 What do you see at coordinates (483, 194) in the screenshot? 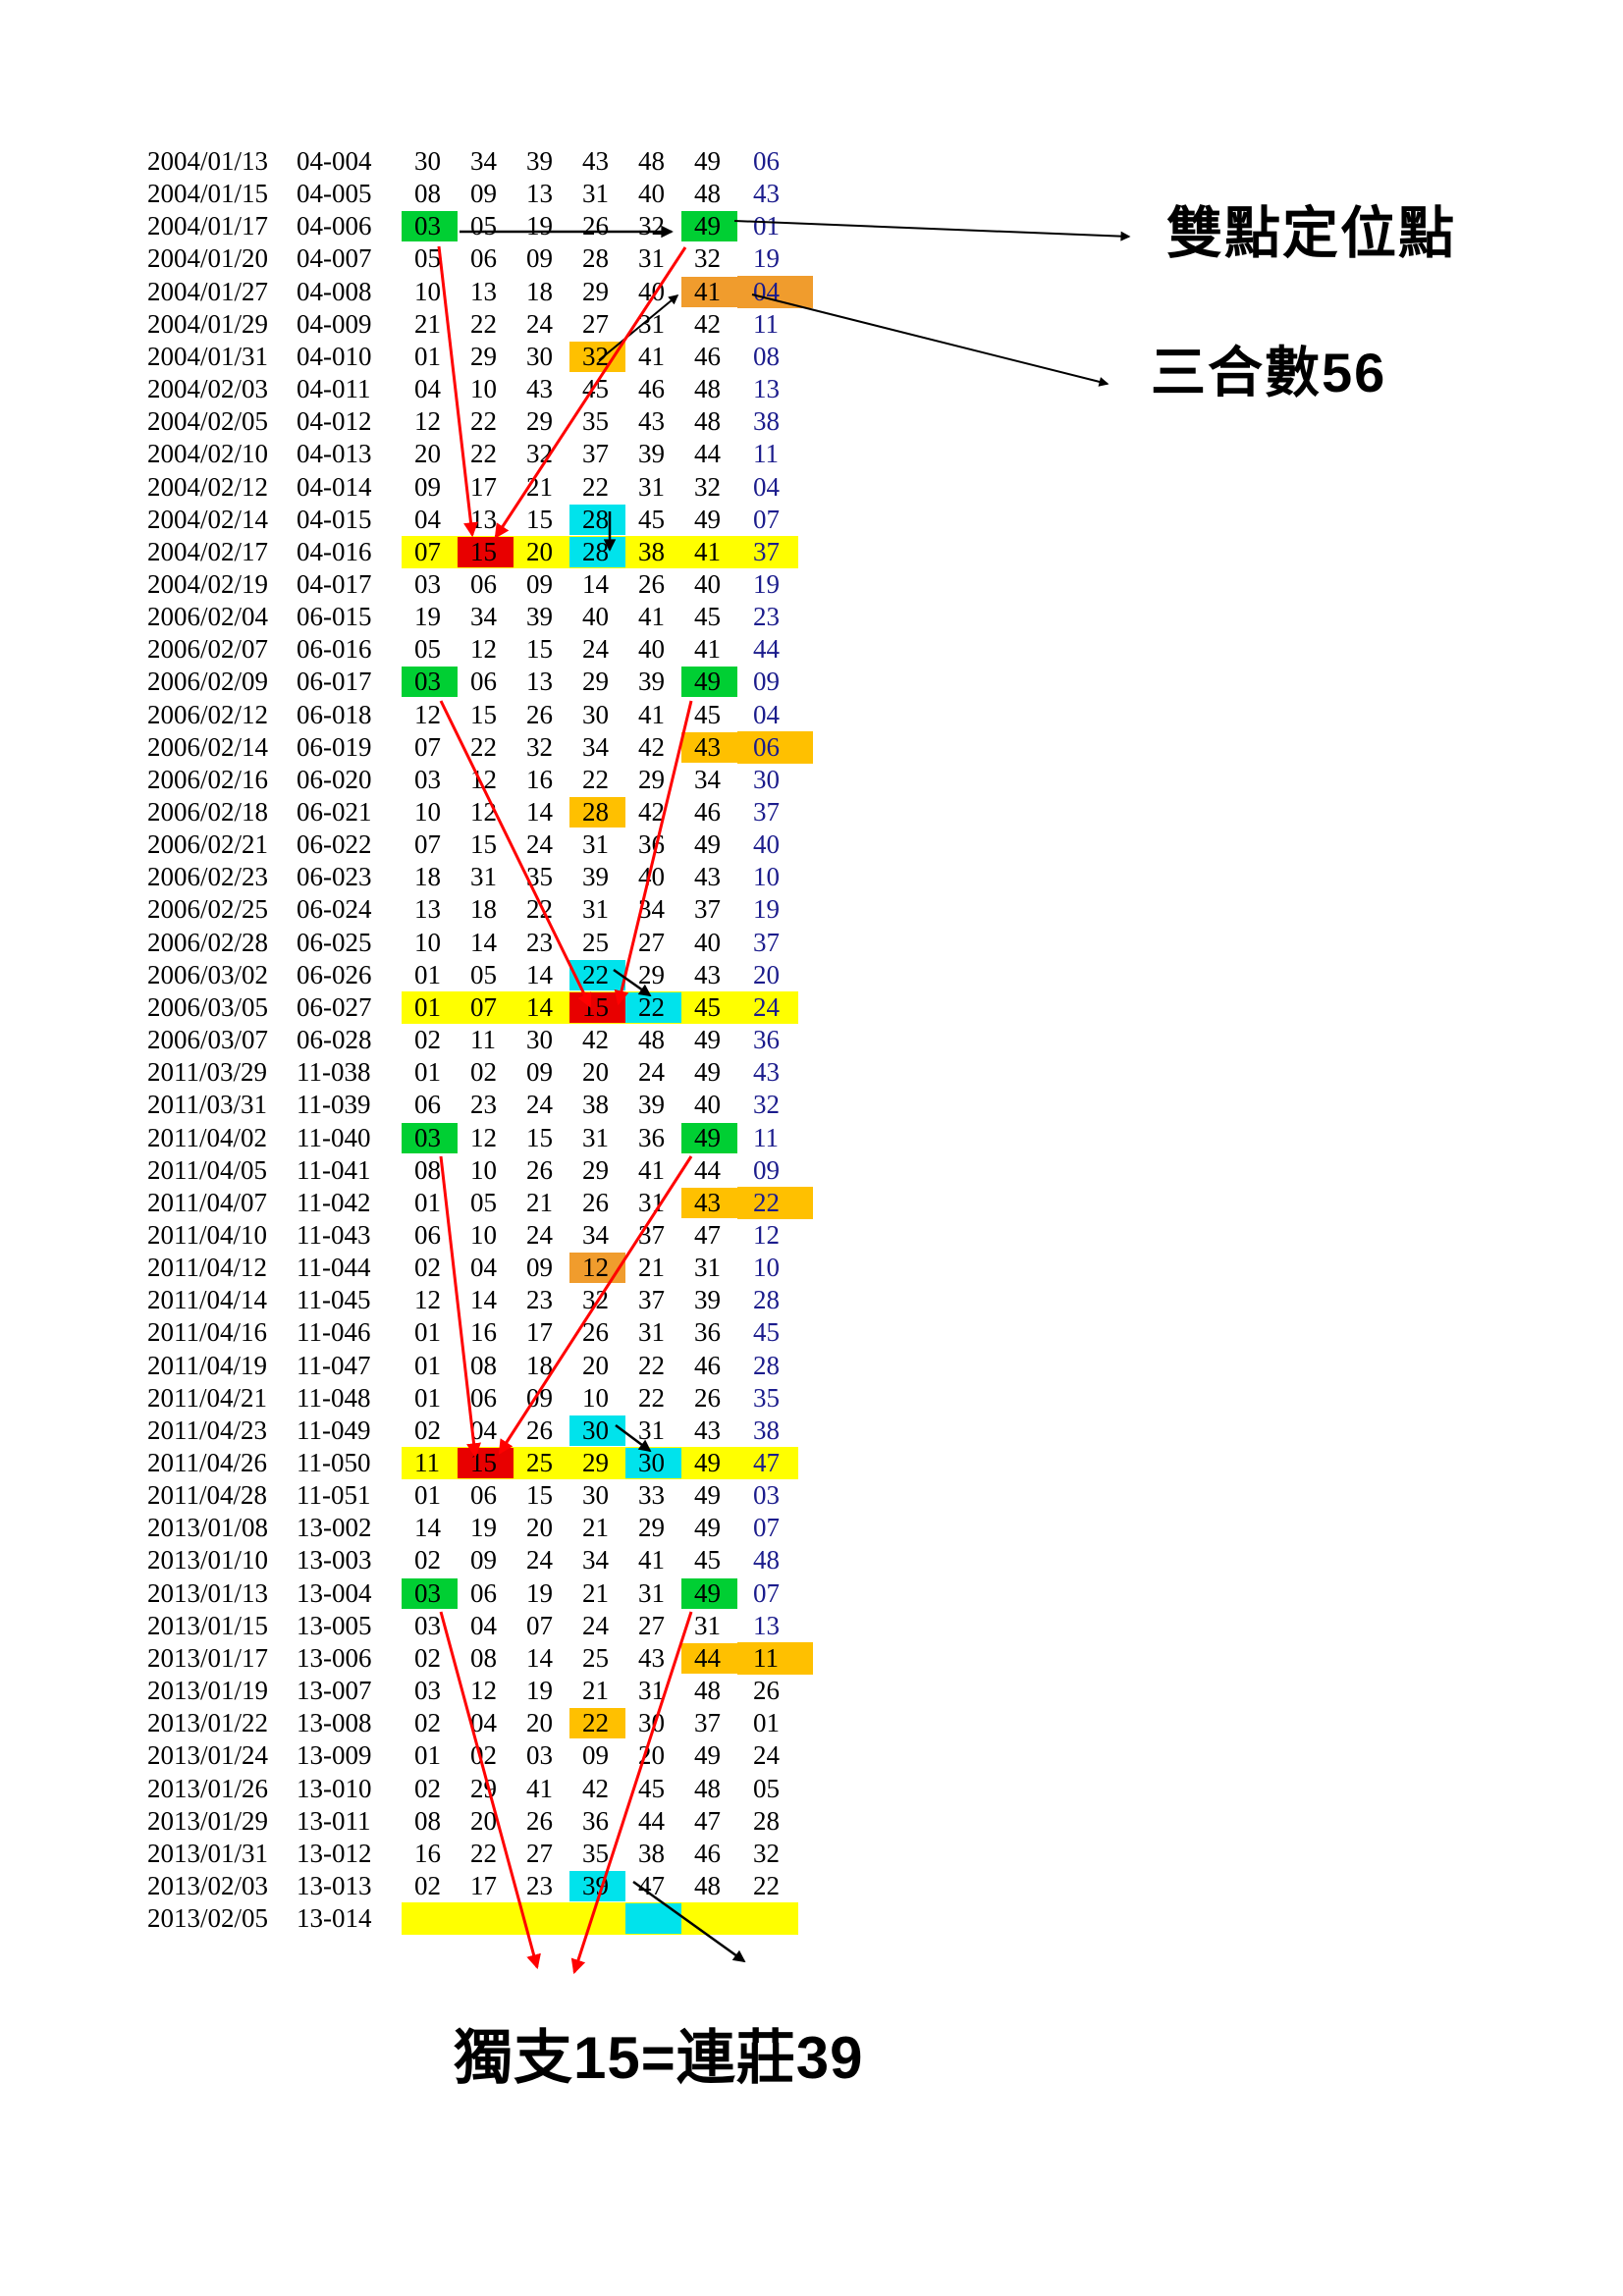
I see `number-cell: 09` at bounding box center [483, 194].